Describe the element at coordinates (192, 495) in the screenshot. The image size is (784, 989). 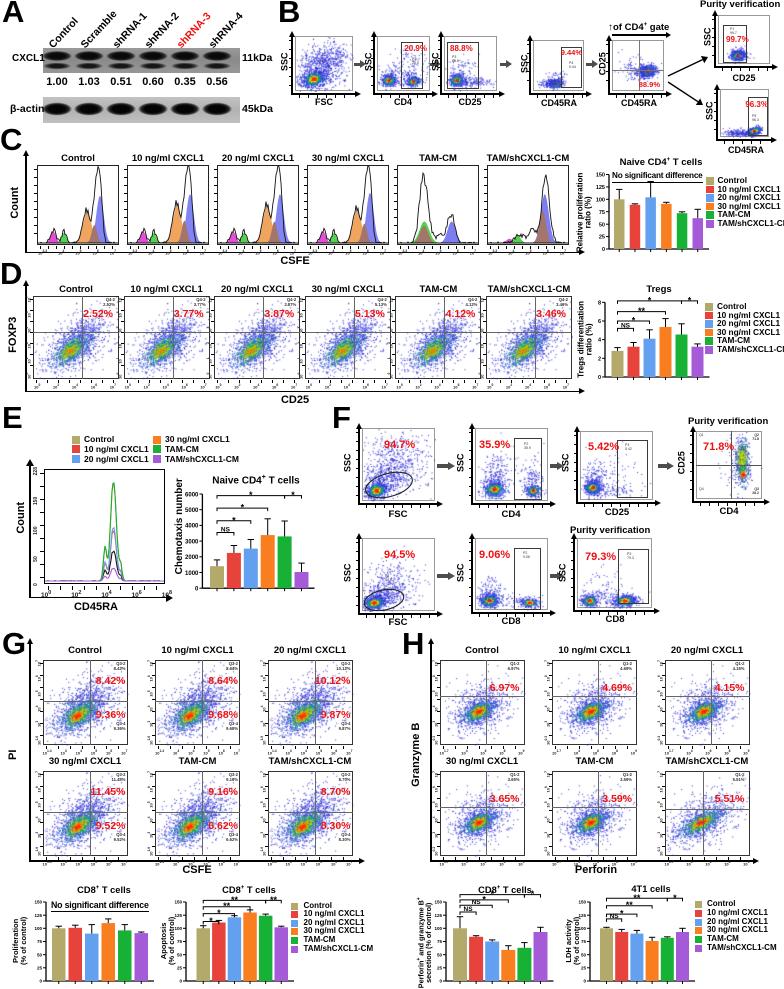
I see `svg-text: 6000` at that location.